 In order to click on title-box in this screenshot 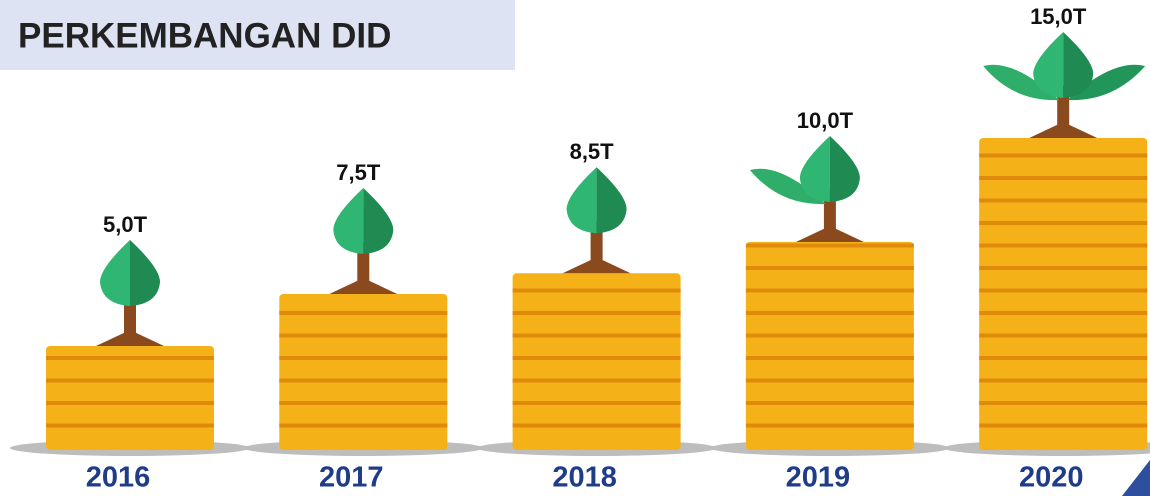, I will do `click(257, 35)`.